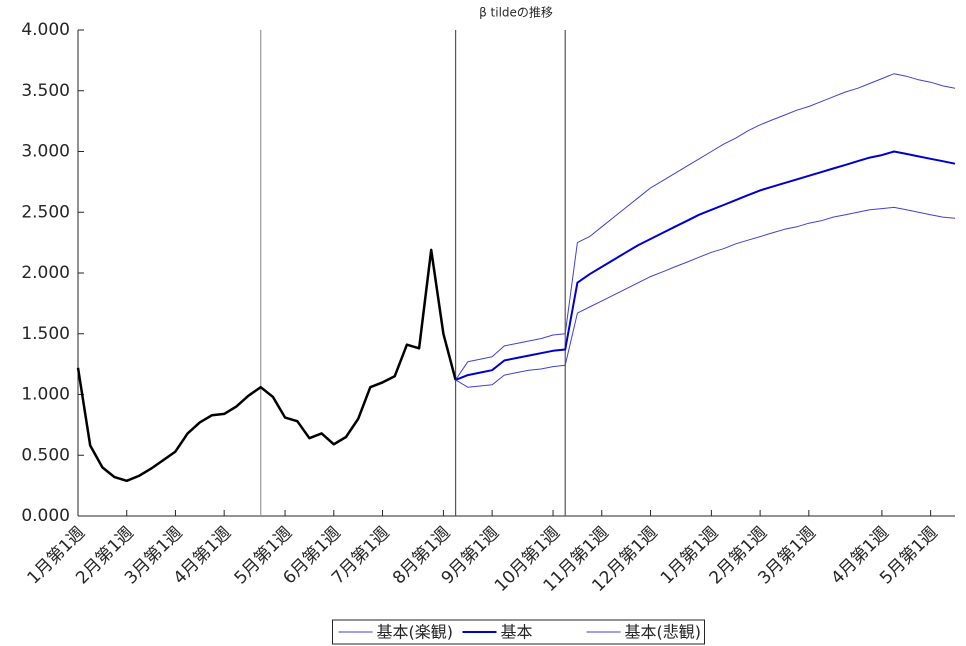  What do you see at coordinates (516, 13) in the screenshot?
I see `chart-title: β tildeの推移` at bounding box center [516, 13].